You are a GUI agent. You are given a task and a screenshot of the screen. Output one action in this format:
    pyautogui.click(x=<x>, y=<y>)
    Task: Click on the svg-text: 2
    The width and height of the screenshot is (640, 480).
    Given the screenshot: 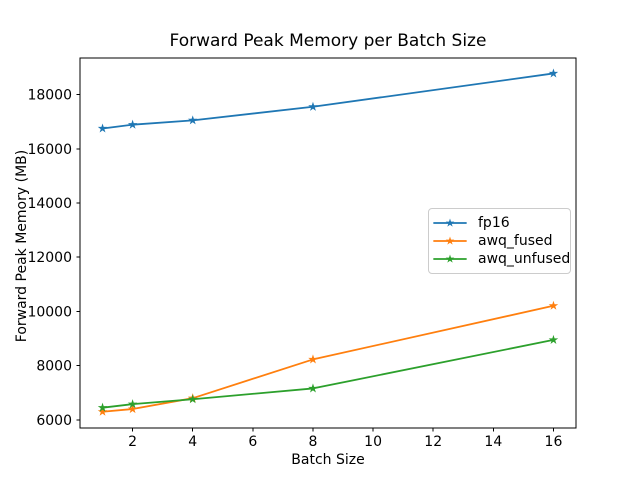 What is the action you would take?
    pyautogui.click(x=132, y=442)
    